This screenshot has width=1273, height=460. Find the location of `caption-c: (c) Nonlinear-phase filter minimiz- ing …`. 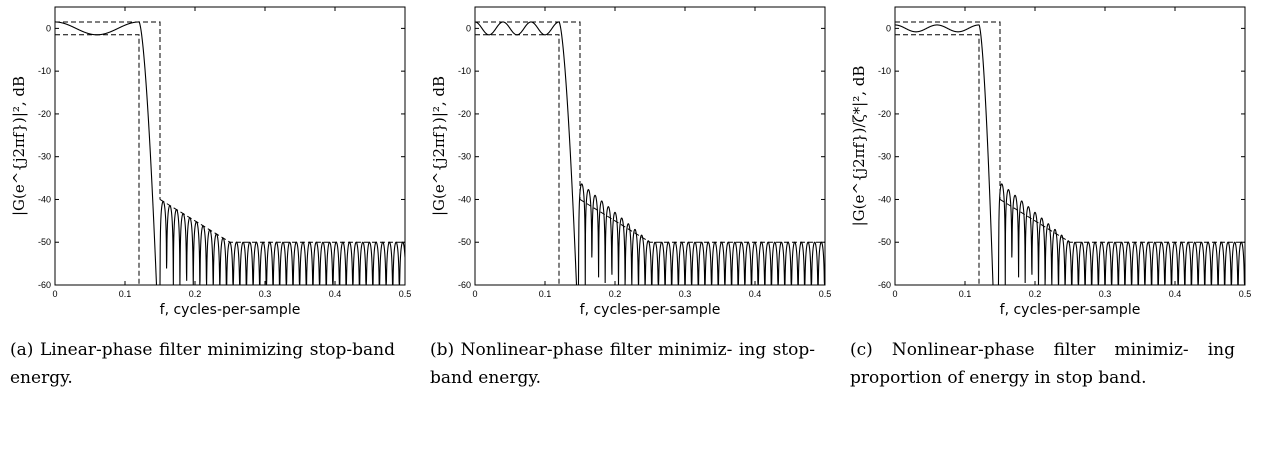

caption-c: (c) Nonlinear-phase filter minimiz- ing … is located at coordinates (1042, 364).